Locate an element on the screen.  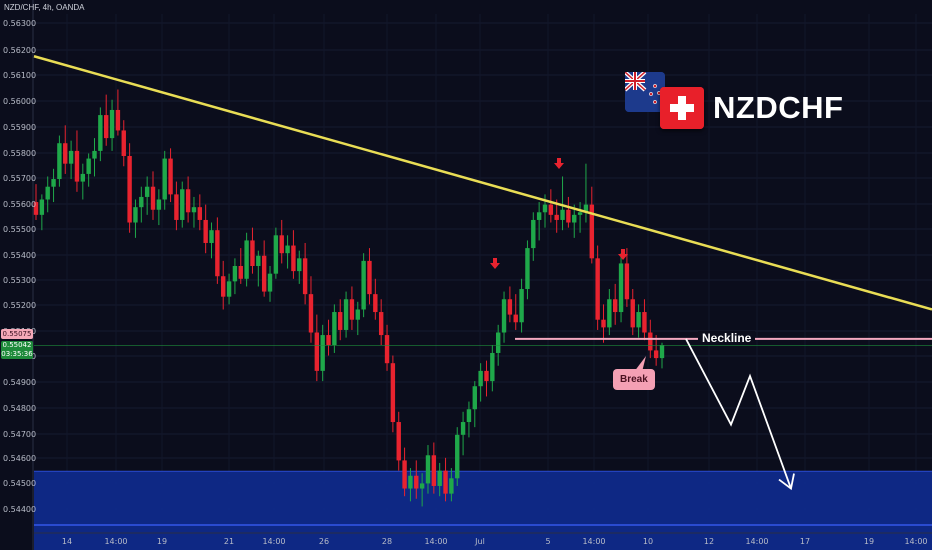
x-tick-label: 19 is located at coordinates (869, 541).